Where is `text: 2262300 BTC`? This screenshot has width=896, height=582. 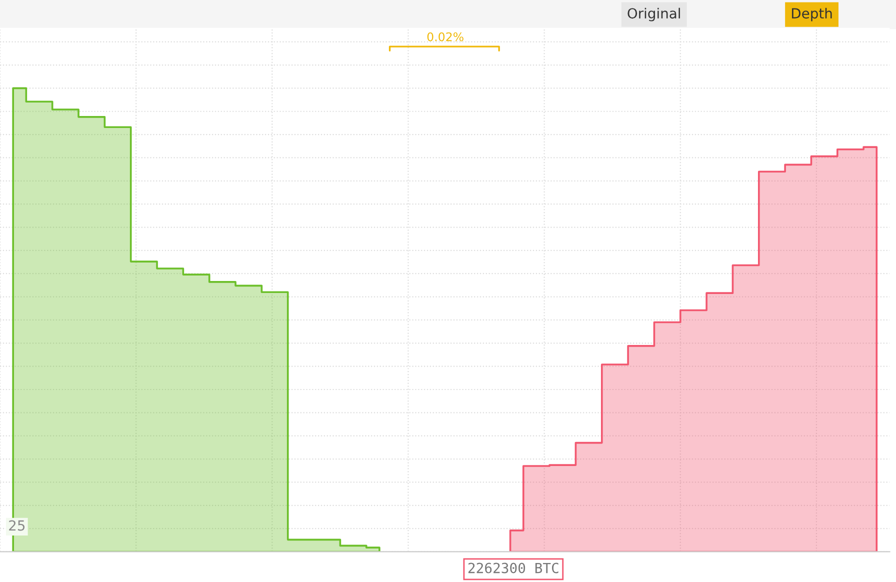
text: 2262300 BTC is located at coordinates (513, 568).